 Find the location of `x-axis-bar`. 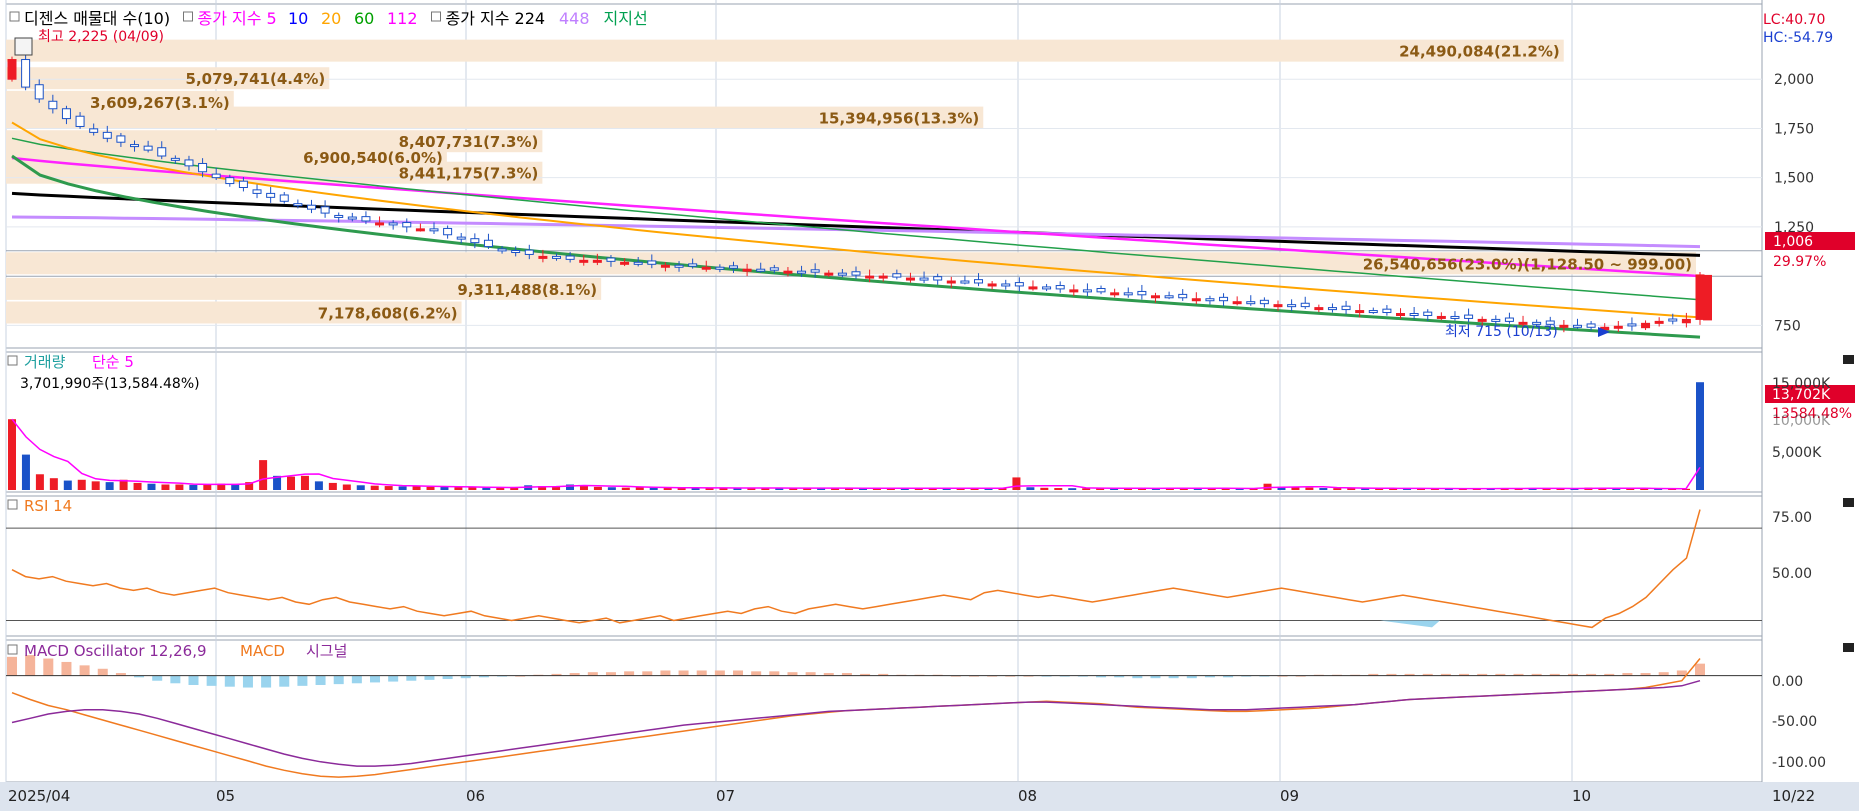

x-axis-bar is located at coordinates (929, 796).